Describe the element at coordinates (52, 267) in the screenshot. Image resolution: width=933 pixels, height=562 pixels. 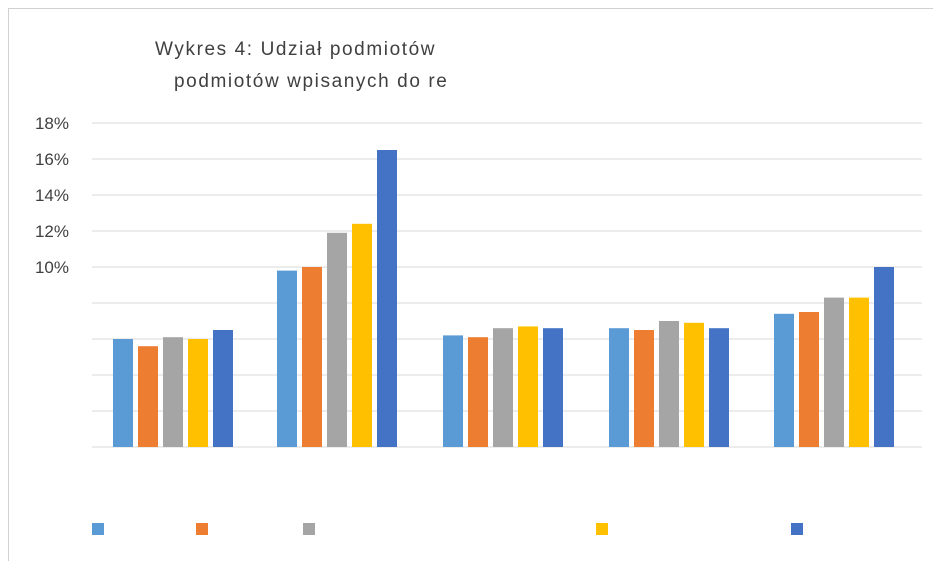
I see `y-tick-label: 10%` at that location.